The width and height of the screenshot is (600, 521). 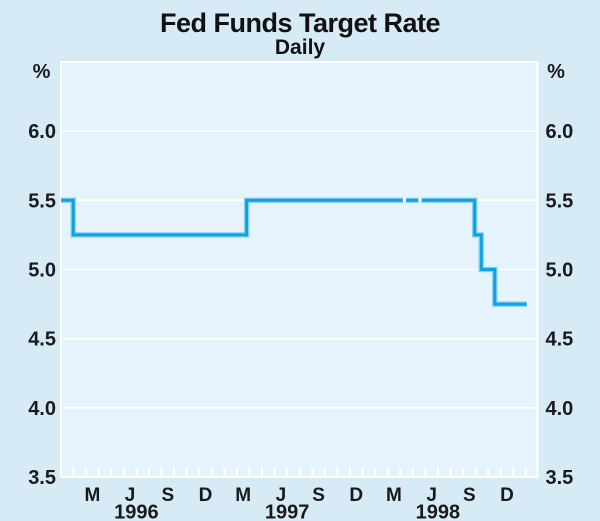 I want to click on y-axis-label-right: 4.5, so click(x=560, y=340).